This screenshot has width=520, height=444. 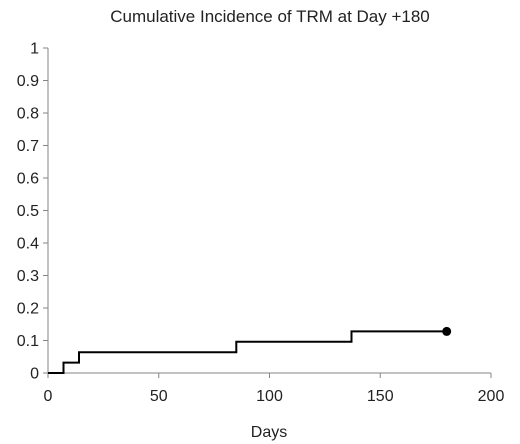 I want to click on y-tick-label: 0.2, so click(x=28, y=309).